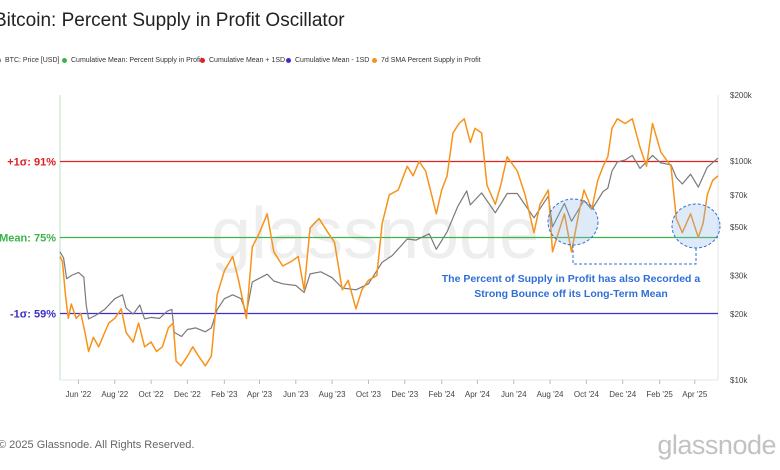 This screenshot has width=780, height=470. Describe the element at coordinates (478, 394) in the screenshot. I see `x-tick-label-11: Apr '24` at that location.